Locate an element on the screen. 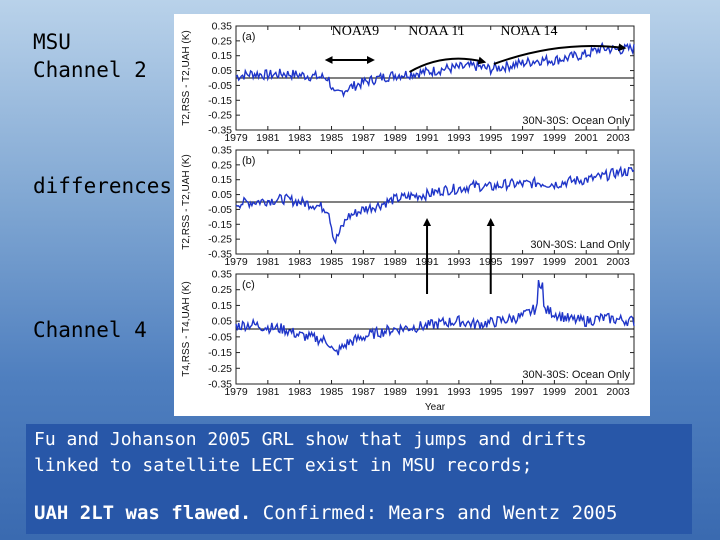  panel-annotation-1: 30N-30S: Ocean Only is located at coordinates (576, 121).